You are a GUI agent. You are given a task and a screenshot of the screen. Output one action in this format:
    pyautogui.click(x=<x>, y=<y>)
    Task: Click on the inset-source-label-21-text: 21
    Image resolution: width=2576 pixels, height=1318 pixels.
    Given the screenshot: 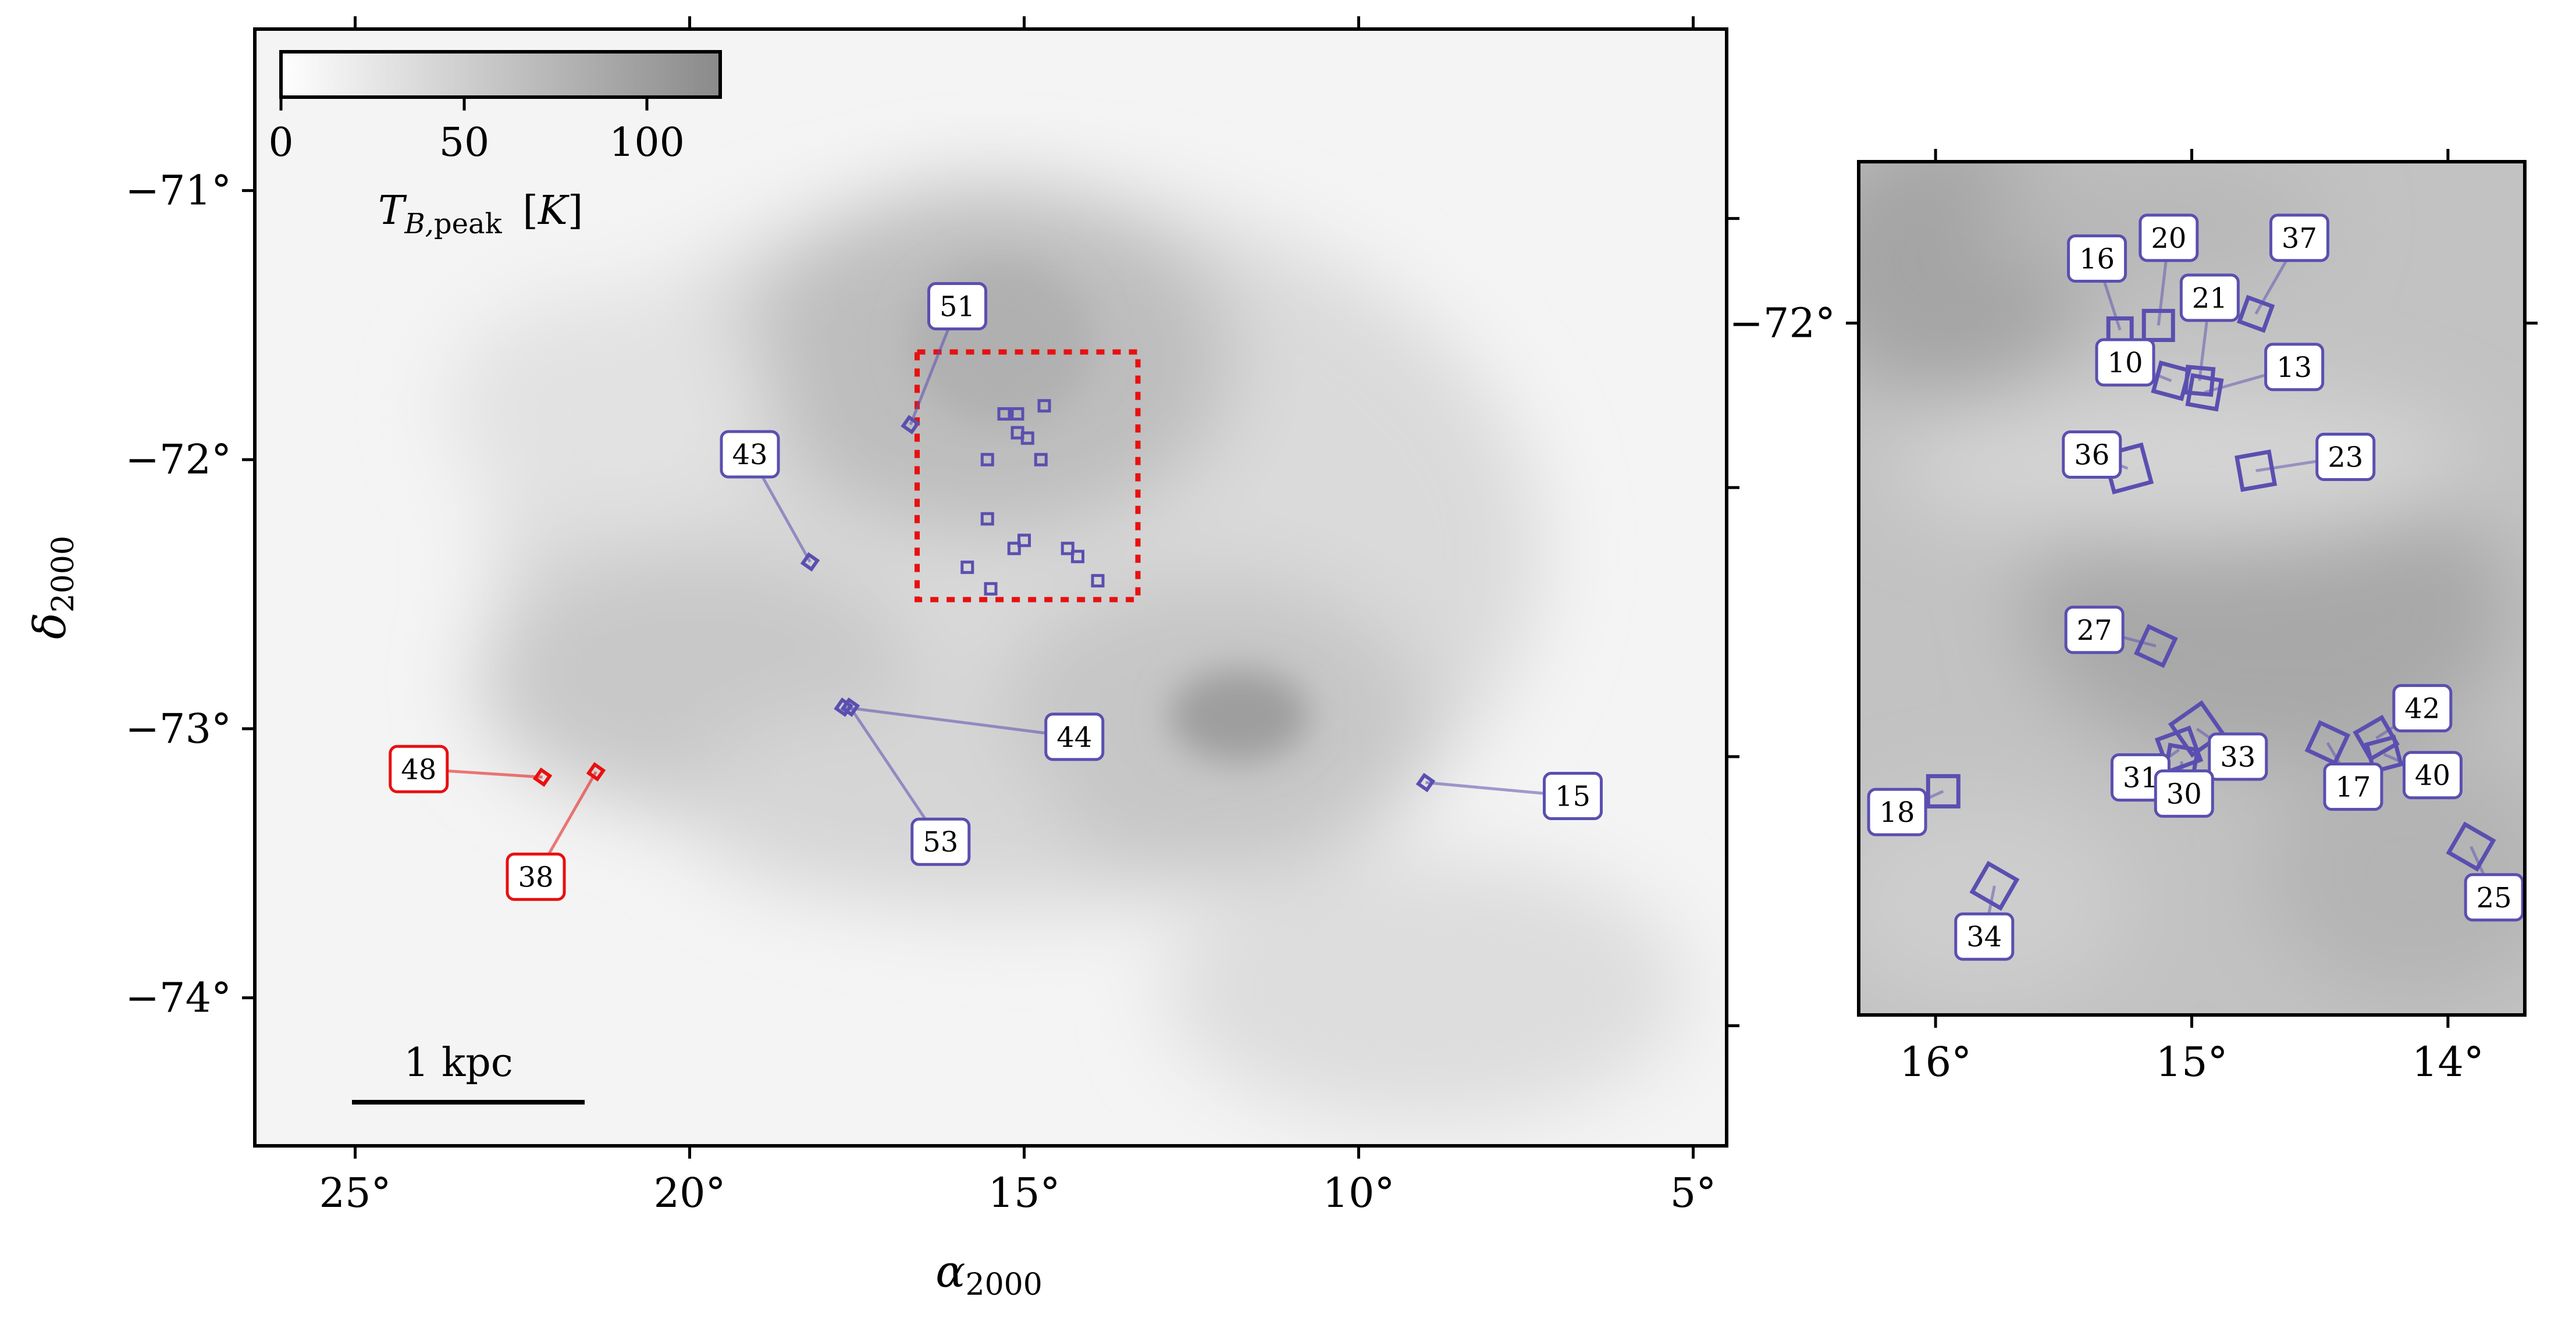 What is the action you would take?
    pyautogui.click(x=2210, y=298)
    